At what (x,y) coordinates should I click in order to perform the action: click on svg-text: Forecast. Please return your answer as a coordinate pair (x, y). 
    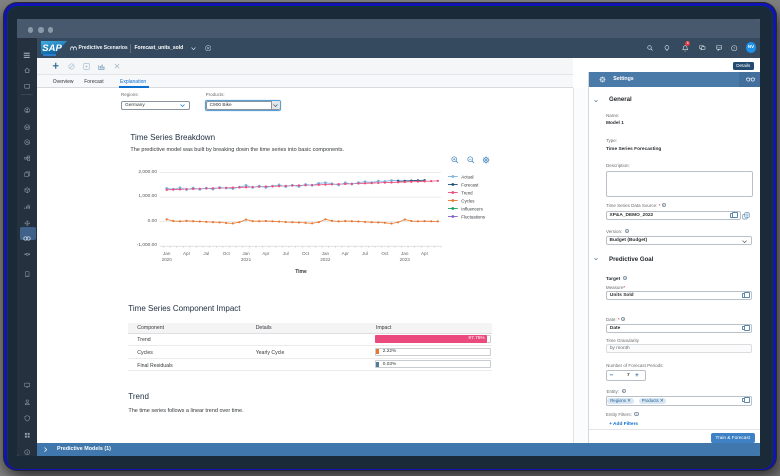
    Looking at the image, I should click on (470, 184).